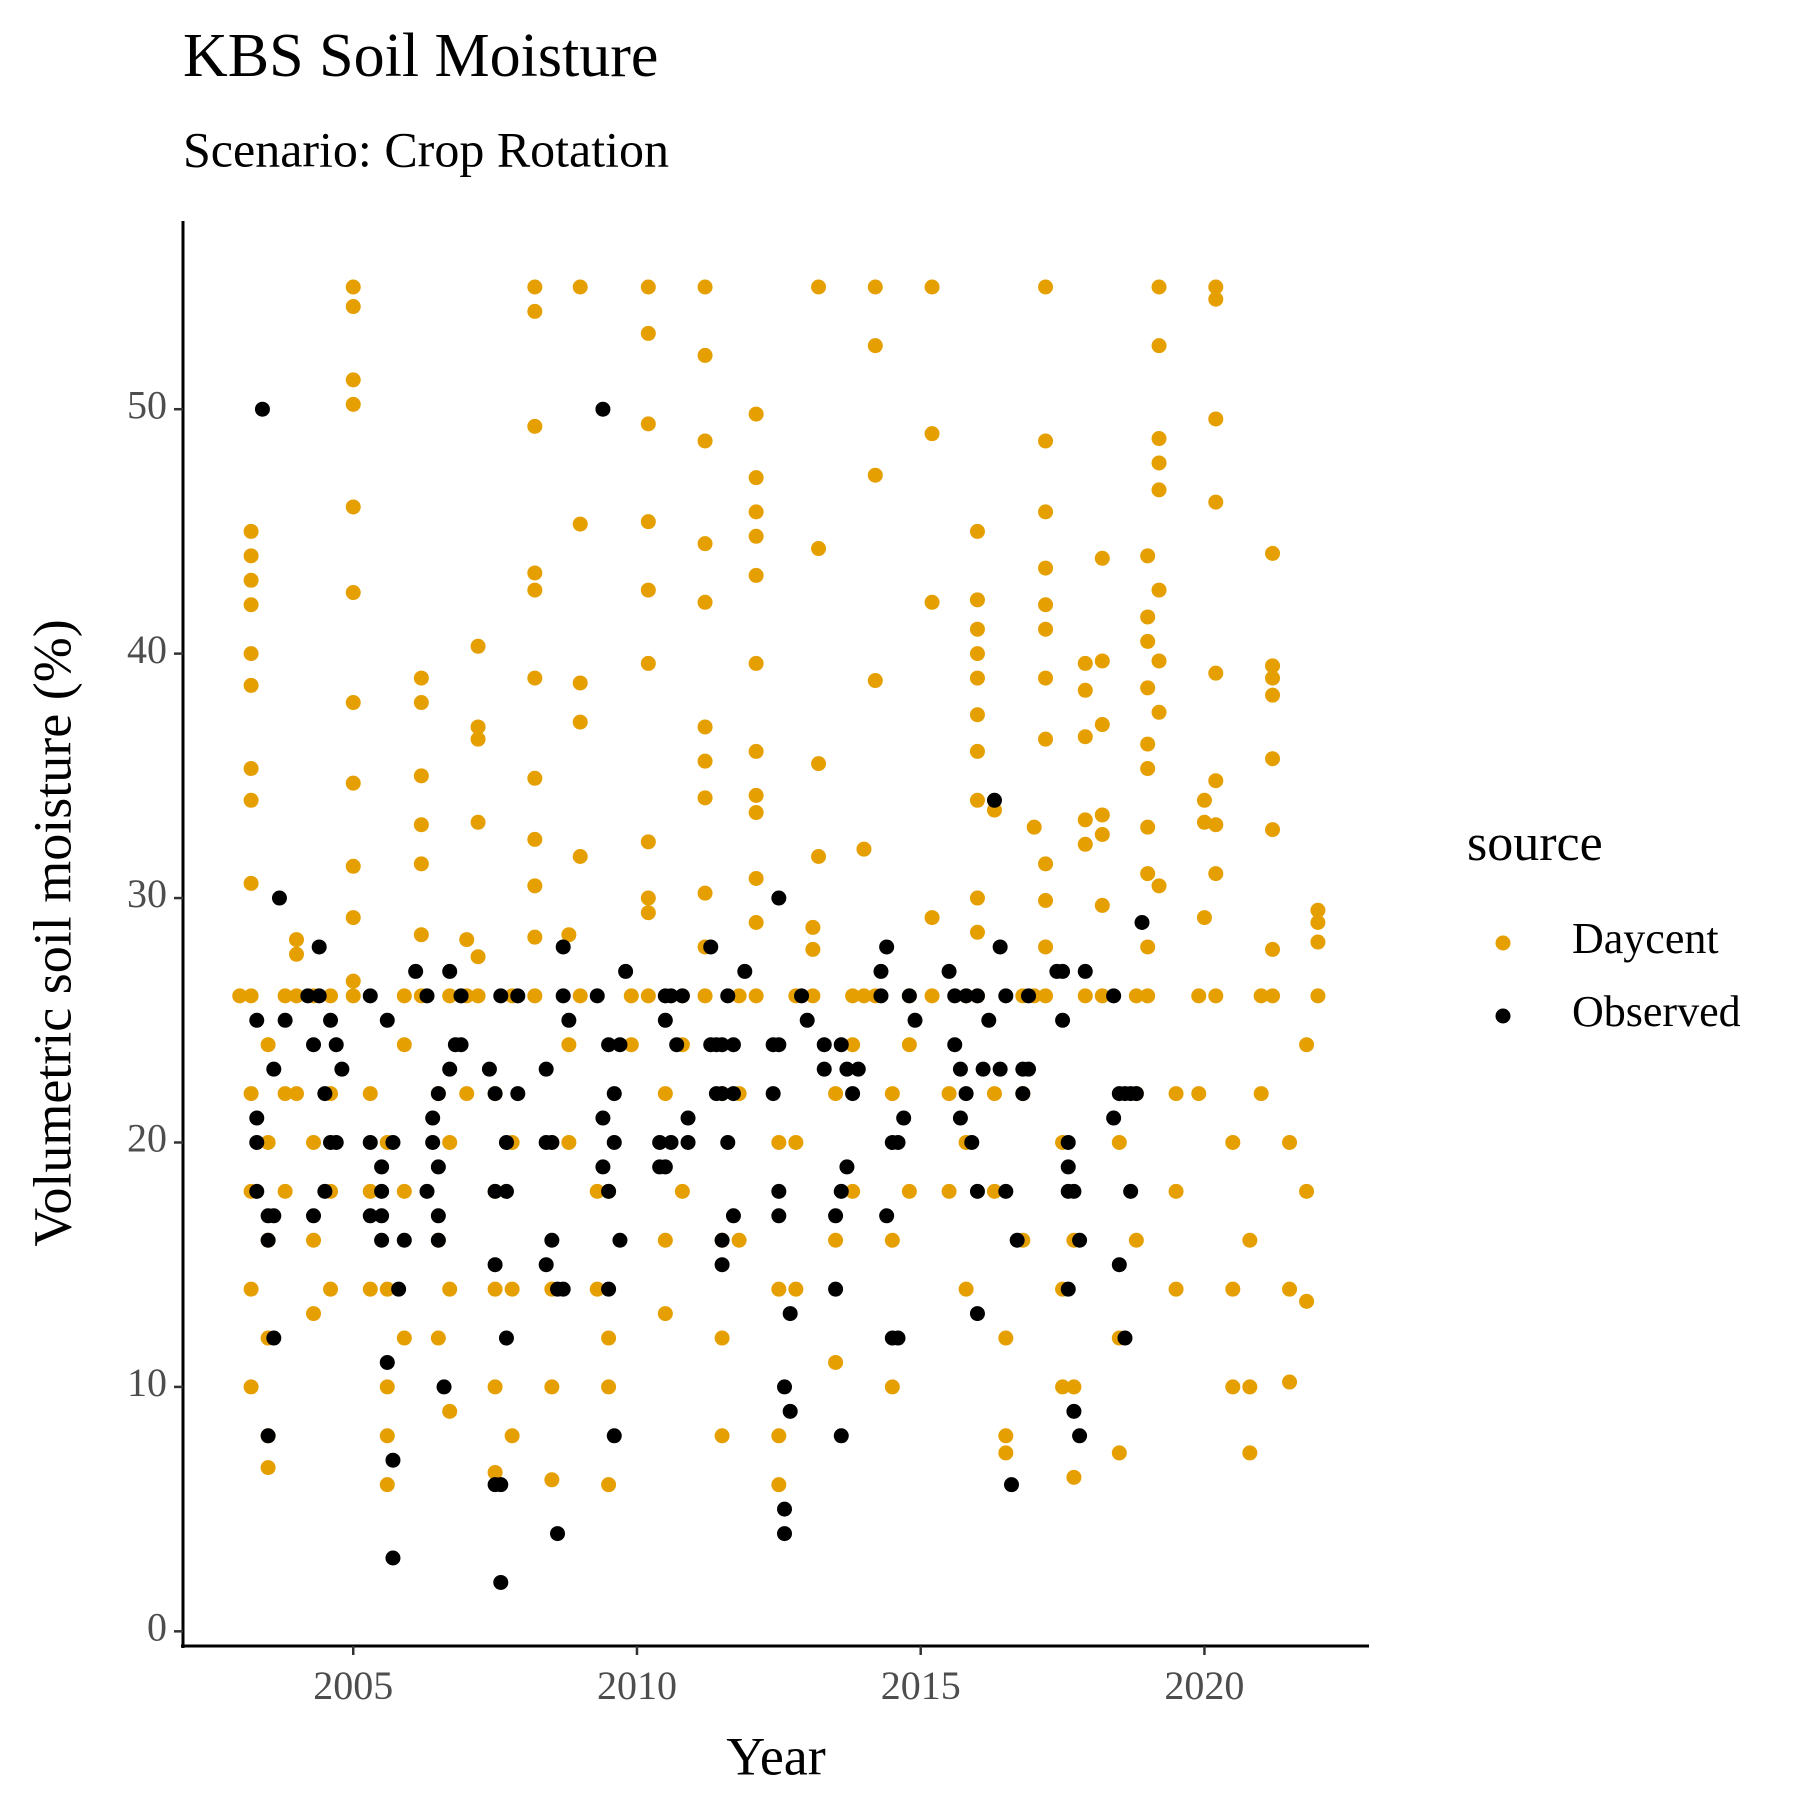  What do you see at coordinates (52, 932) in the screenshot?
I see `y-axis-title: Volumetric soil moisture (%)` at bounding box center [52, 932].